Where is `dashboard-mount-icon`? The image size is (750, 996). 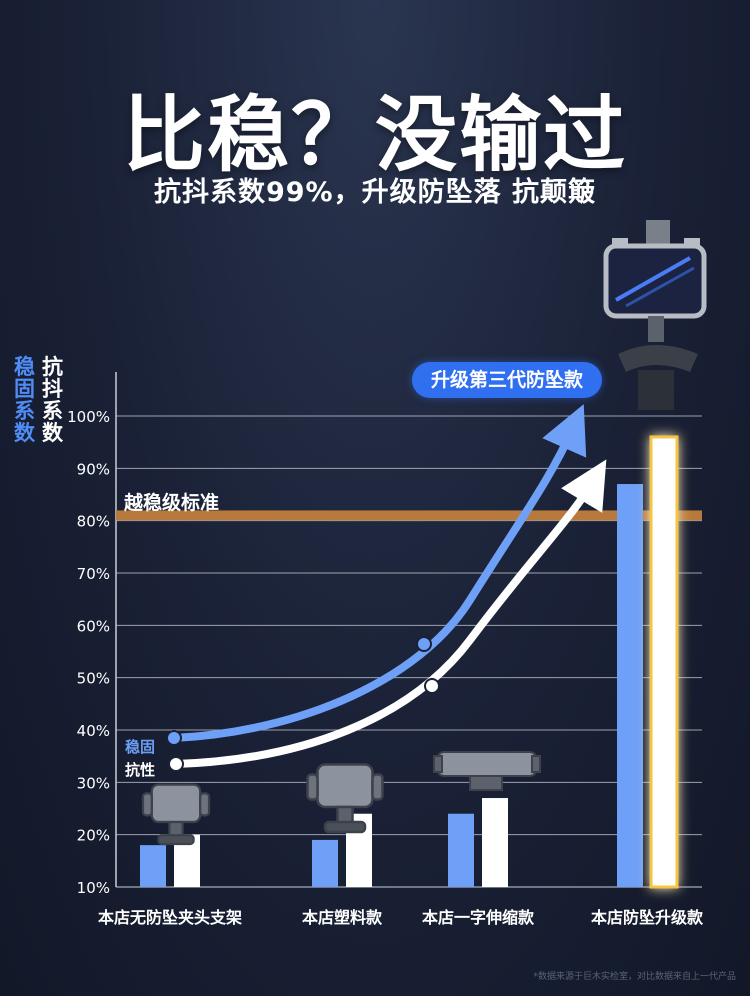 dashboard-mount-icon is located at coordinates (655, 315).